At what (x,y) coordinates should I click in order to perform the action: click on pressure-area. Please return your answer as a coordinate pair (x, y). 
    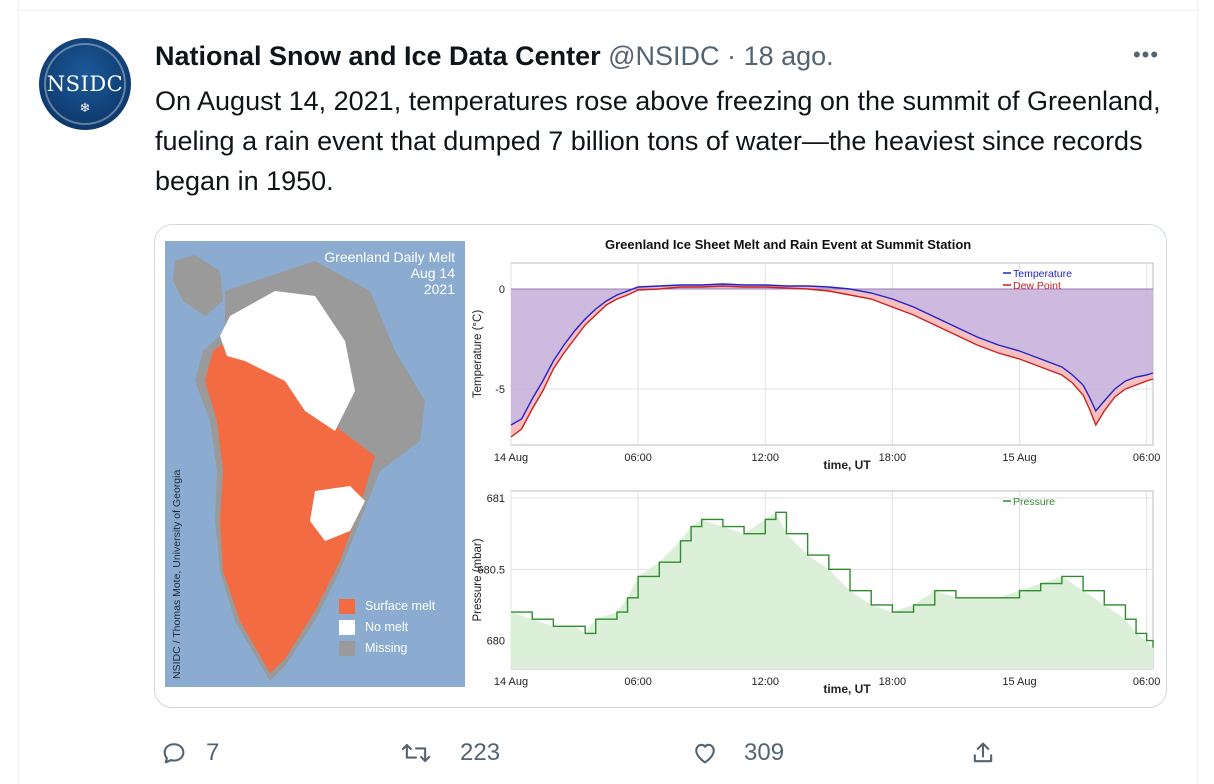
    Looking at the image, I should click on (832, 590).